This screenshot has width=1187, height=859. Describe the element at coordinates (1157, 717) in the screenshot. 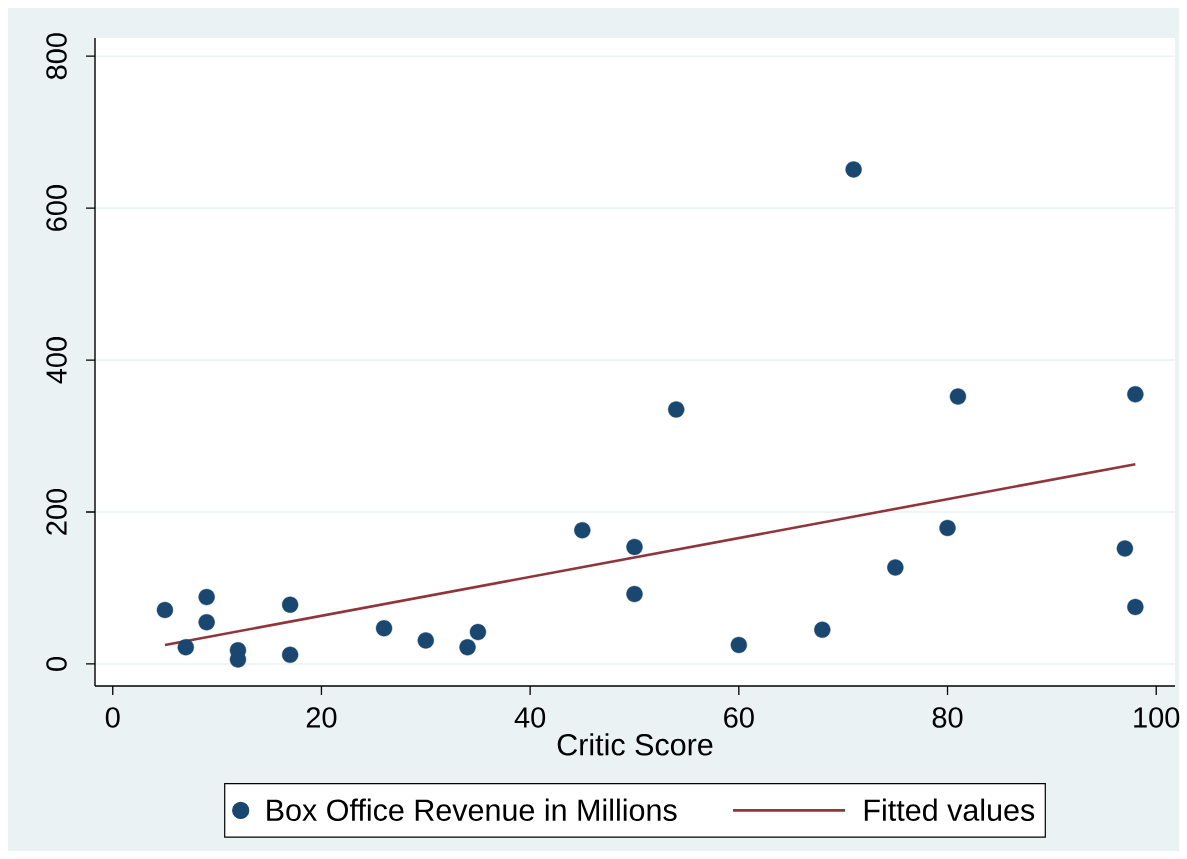

I see `x-tick-label: 100` at that location.